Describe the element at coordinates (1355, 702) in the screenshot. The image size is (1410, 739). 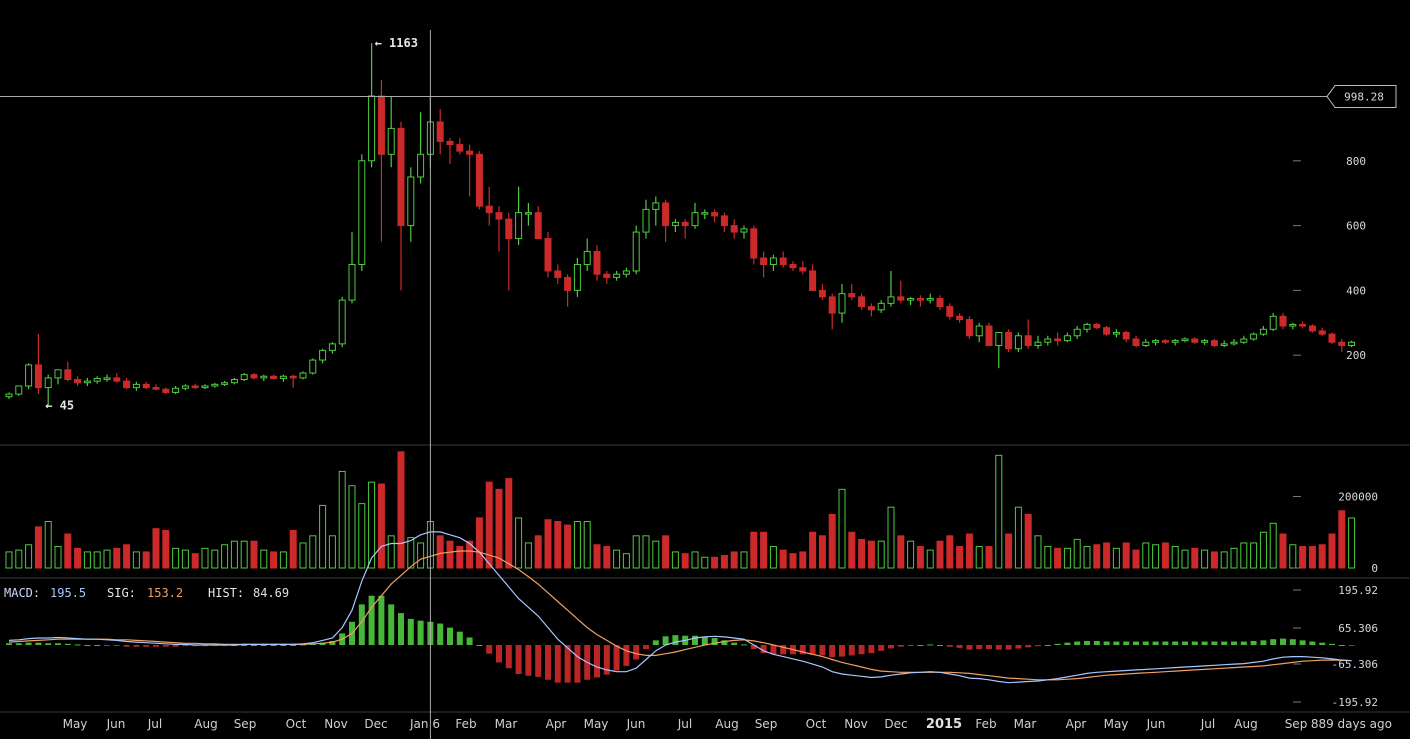
I see `macd-tick-label: -195.92` at that location.